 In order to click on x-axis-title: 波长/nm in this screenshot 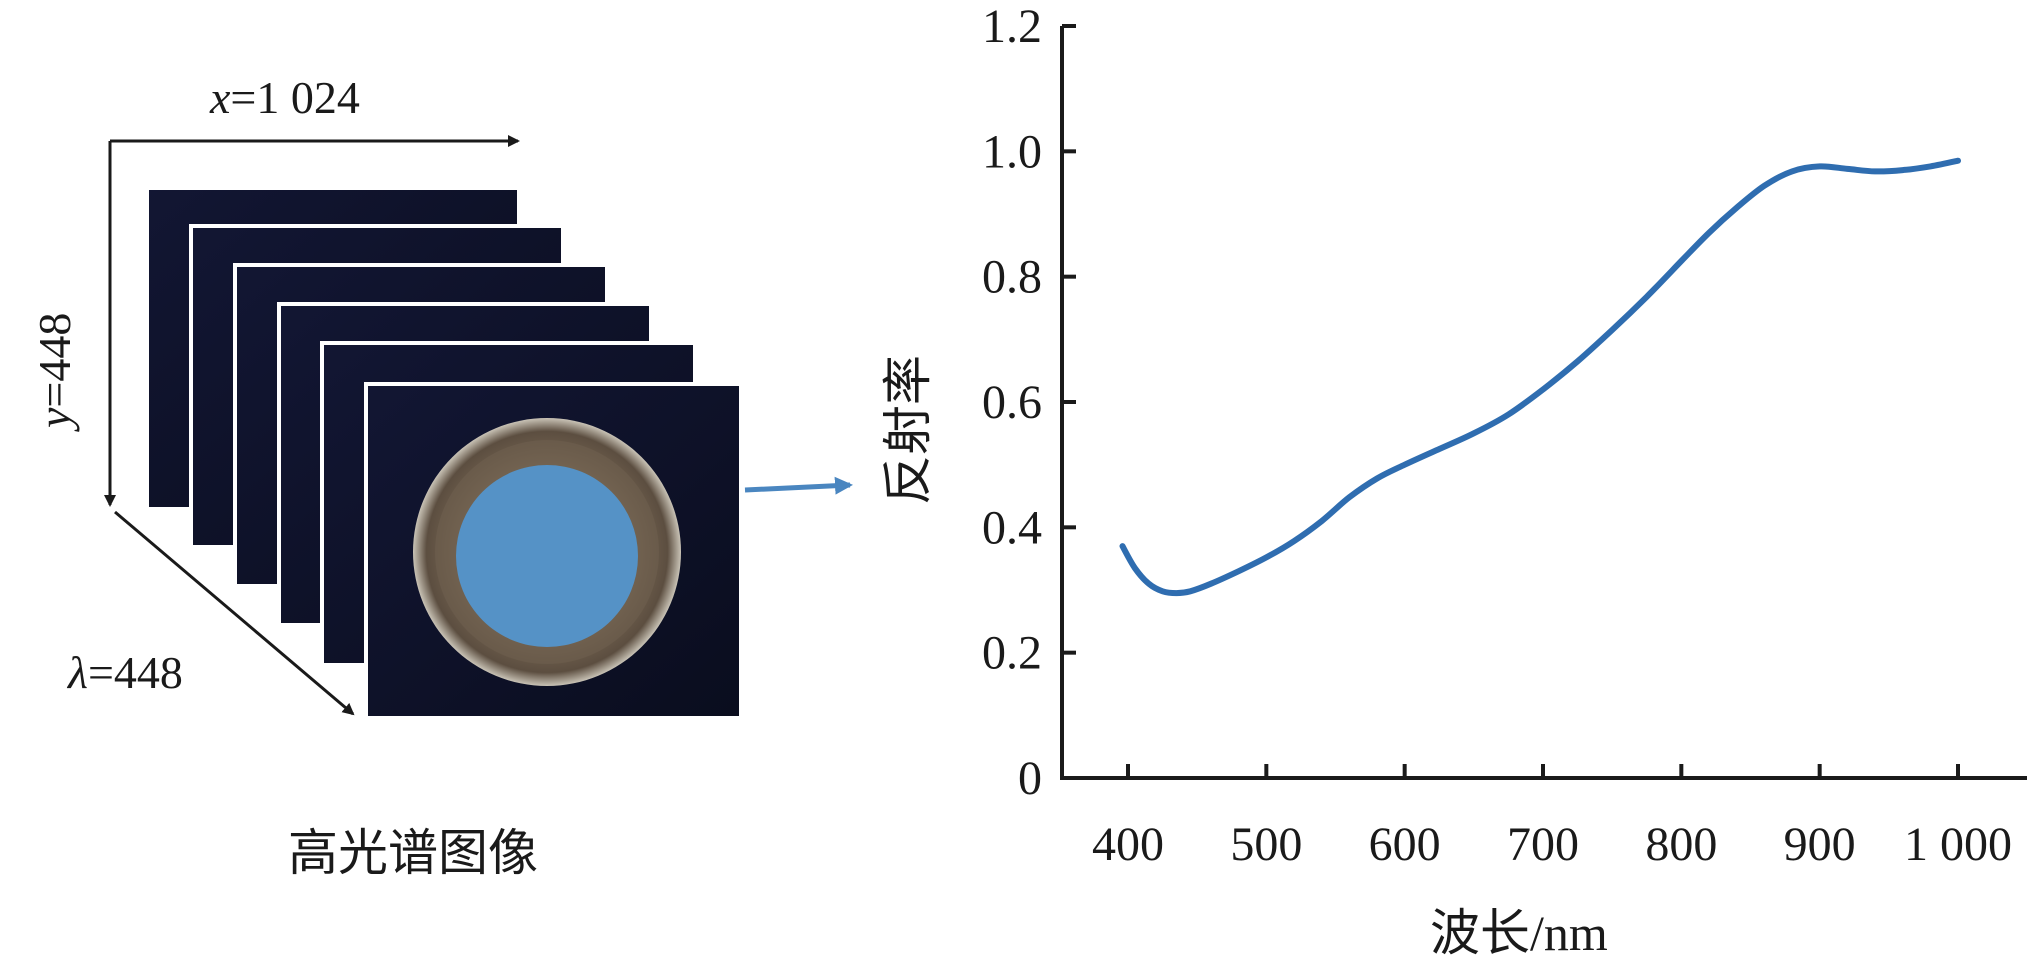, I will do `click(1519, 933)`.